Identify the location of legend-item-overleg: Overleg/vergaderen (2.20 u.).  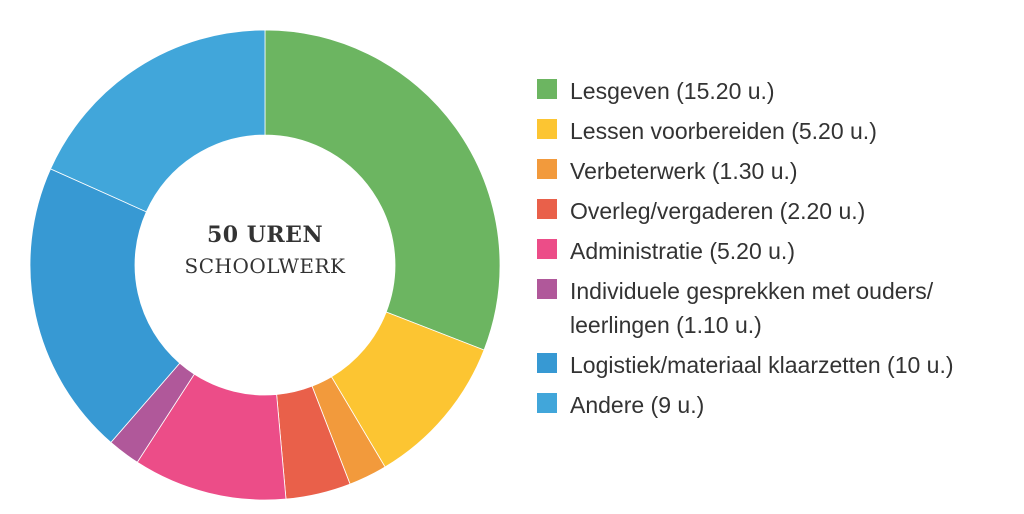
(777, 211).